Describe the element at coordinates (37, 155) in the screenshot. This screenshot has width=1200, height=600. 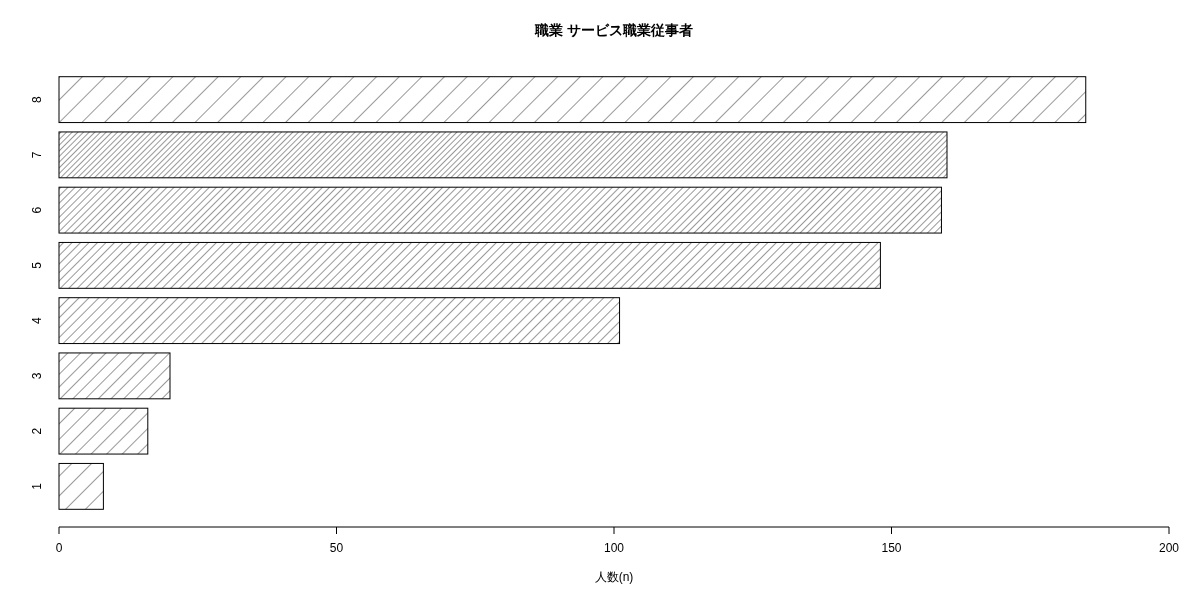
I see `y-tick-label: 7` at that location.